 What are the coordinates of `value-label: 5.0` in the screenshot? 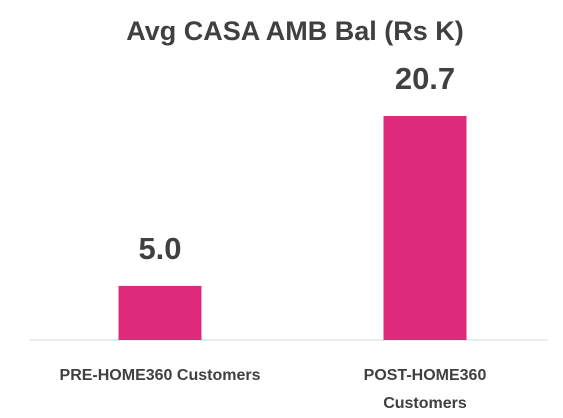 It's located at (159, 248).